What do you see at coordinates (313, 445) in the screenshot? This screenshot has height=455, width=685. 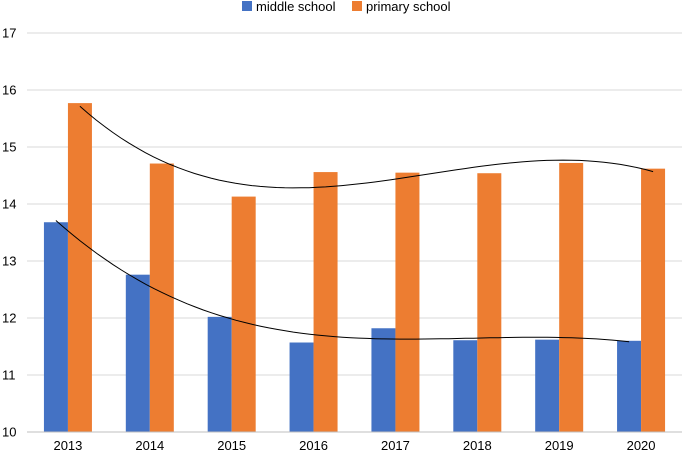 I see `x-tick-label: 2016` at bounding box center [313, 445].